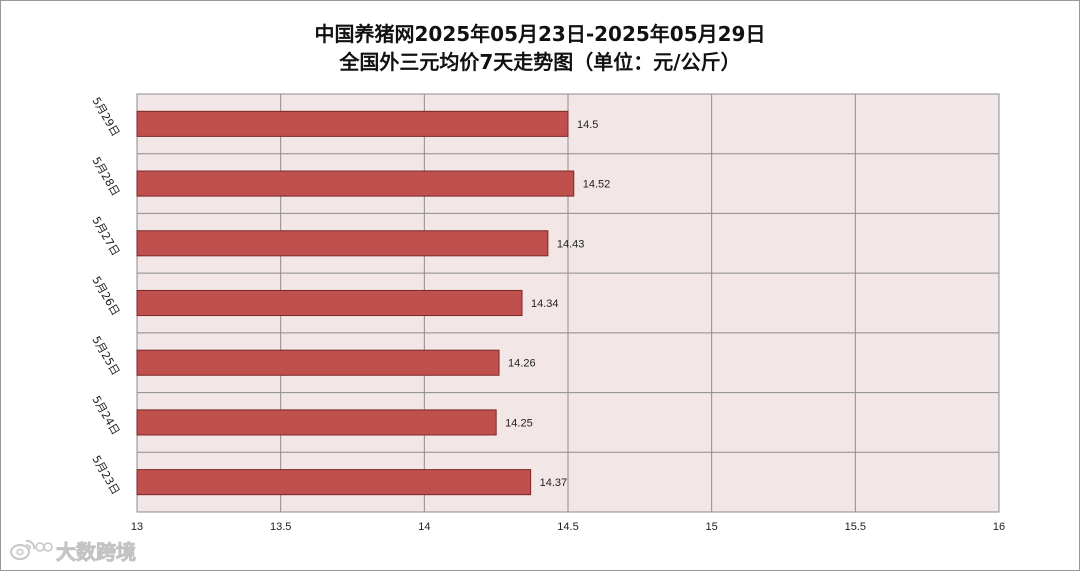 This screenshot has width=1080, height=571. I want to click on weibo-logo-icon, so click(31, 549).